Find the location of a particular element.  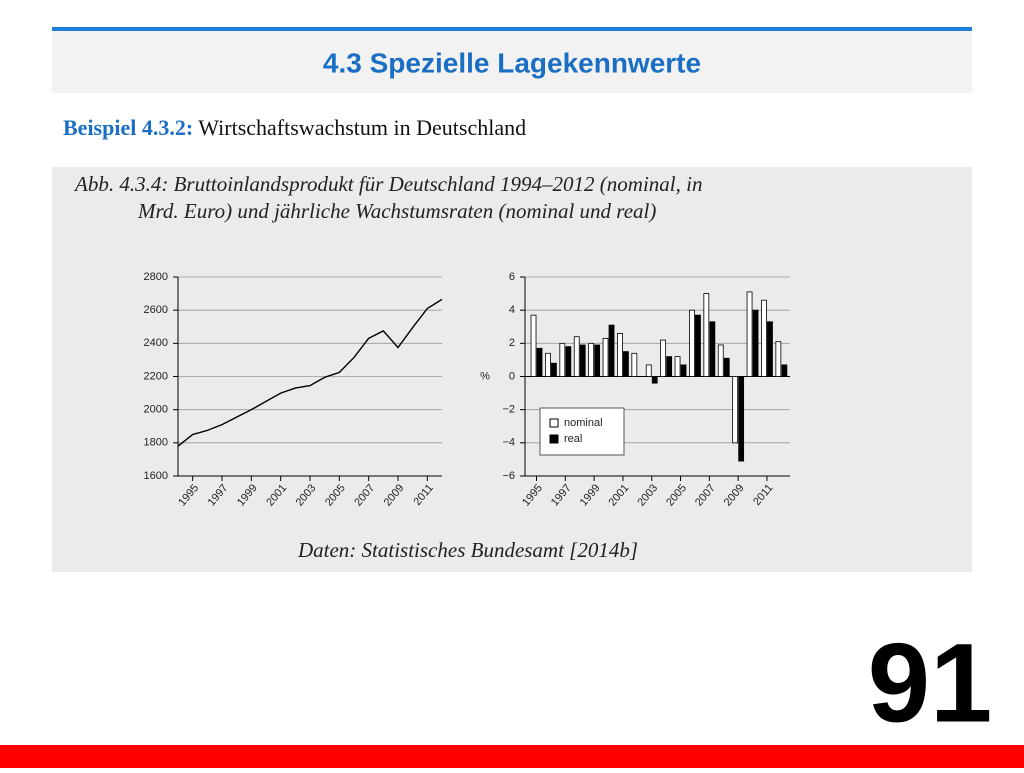

y-tick-label: 1800 is located at coordinates (156, 443).